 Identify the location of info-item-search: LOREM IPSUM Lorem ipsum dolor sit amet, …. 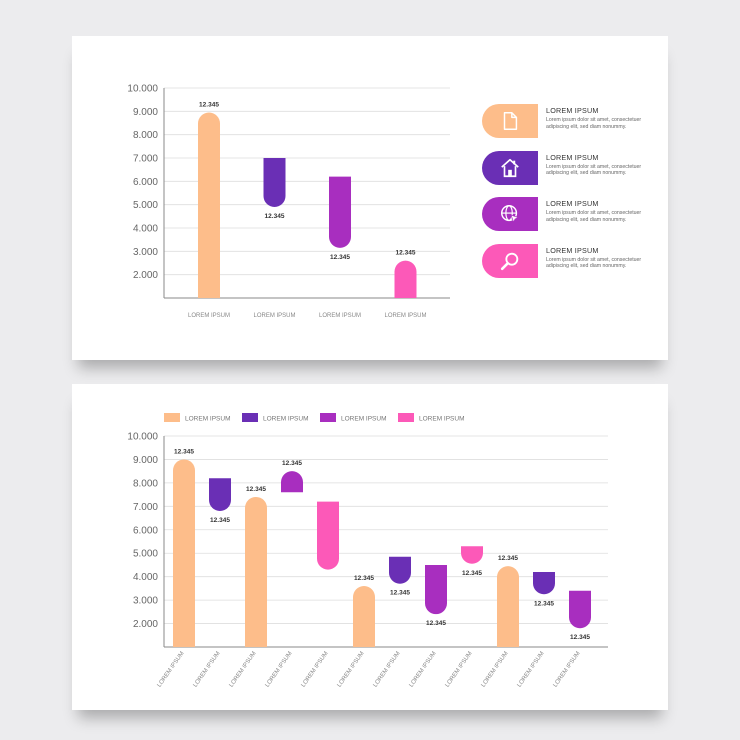
(572, 261).